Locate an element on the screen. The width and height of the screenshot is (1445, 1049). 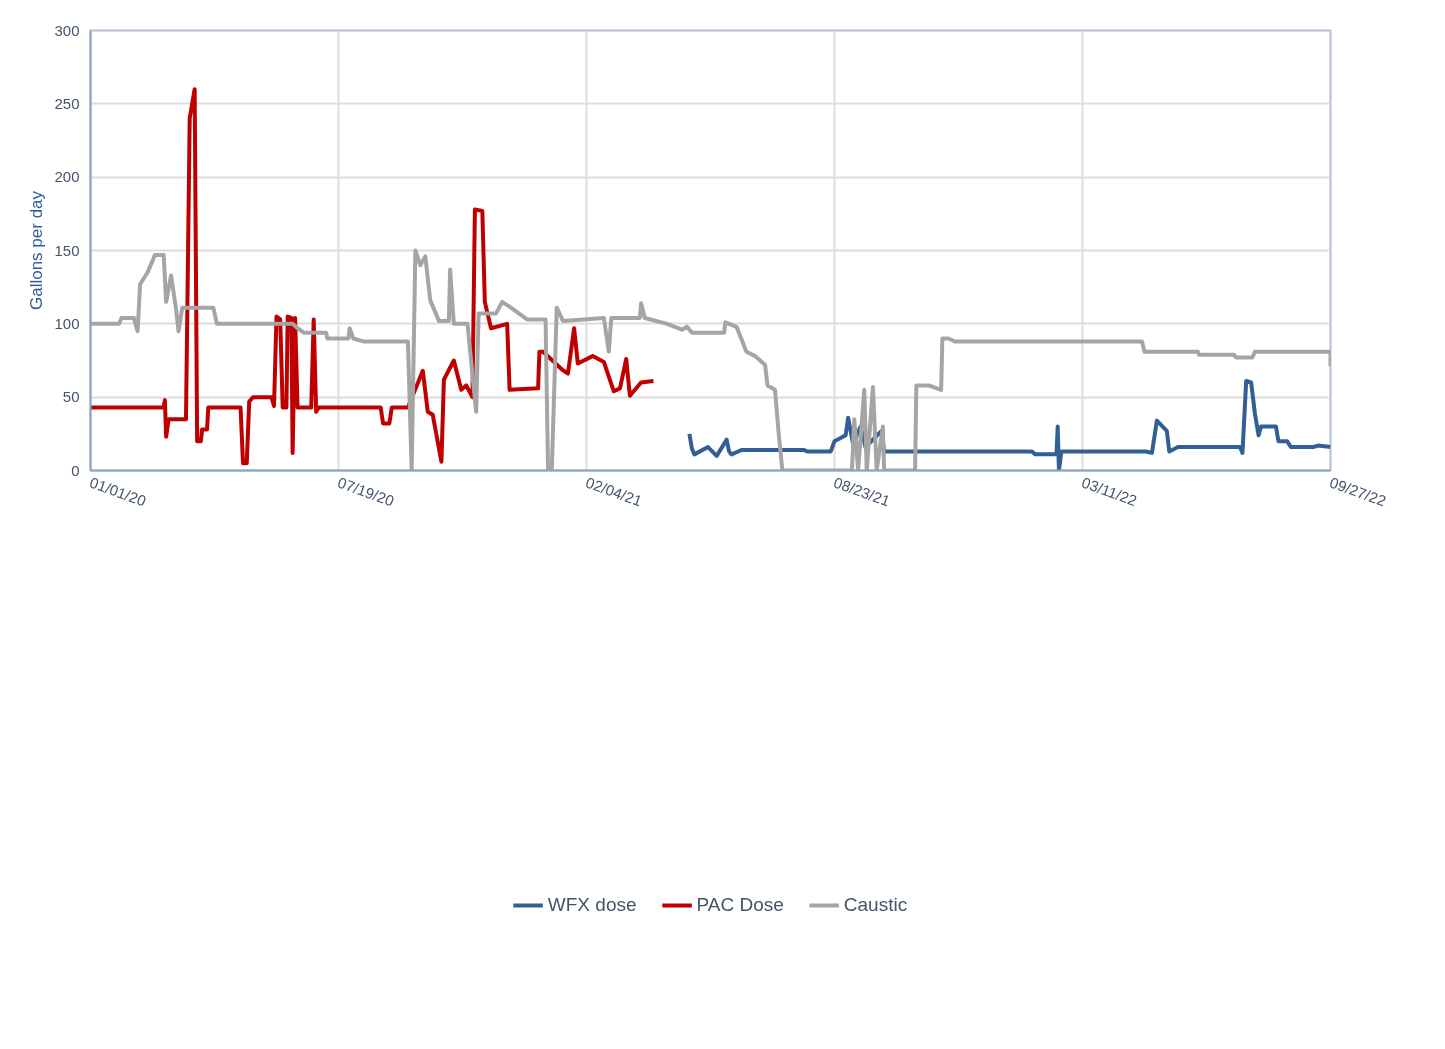
y-tick-label: 250 is located at coordinates (67, 103).